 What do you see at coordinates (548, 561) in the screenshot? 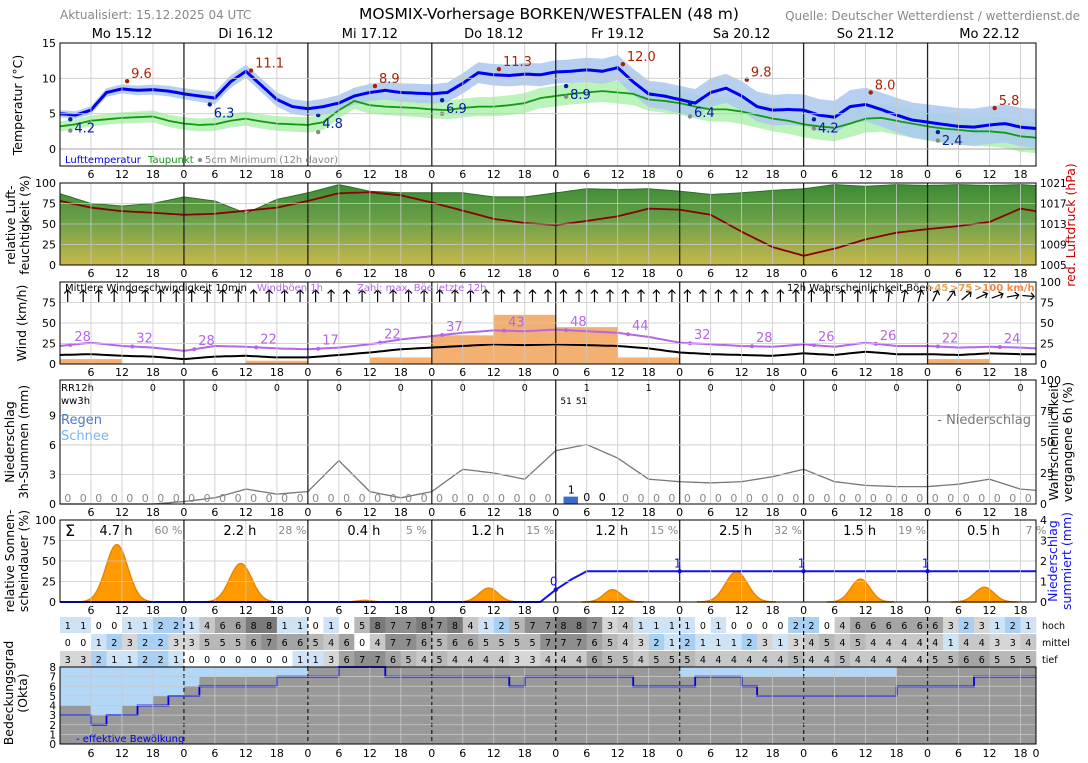
I see `panel-frame` at bounding box center [548, 561].